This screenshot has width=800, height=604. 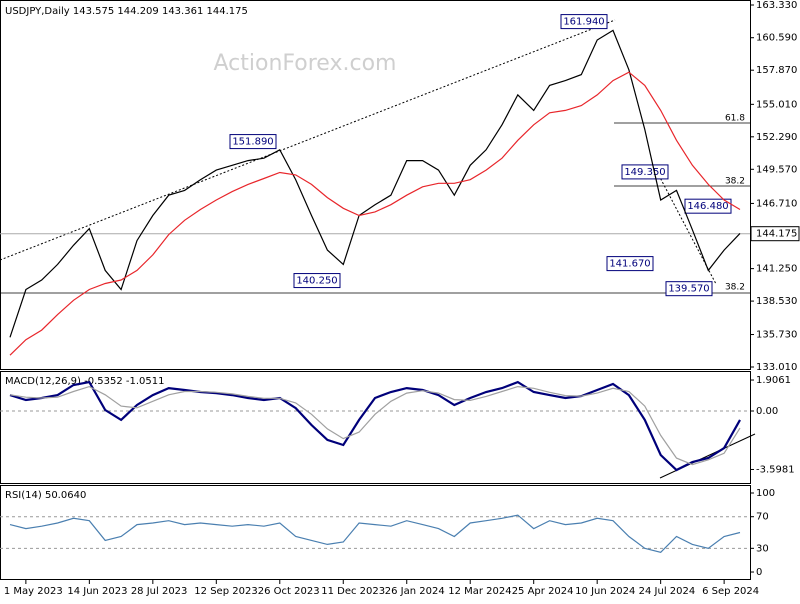 I want to click on x-tick-label: 25 Apr 2024, so click(x=543, y=591).